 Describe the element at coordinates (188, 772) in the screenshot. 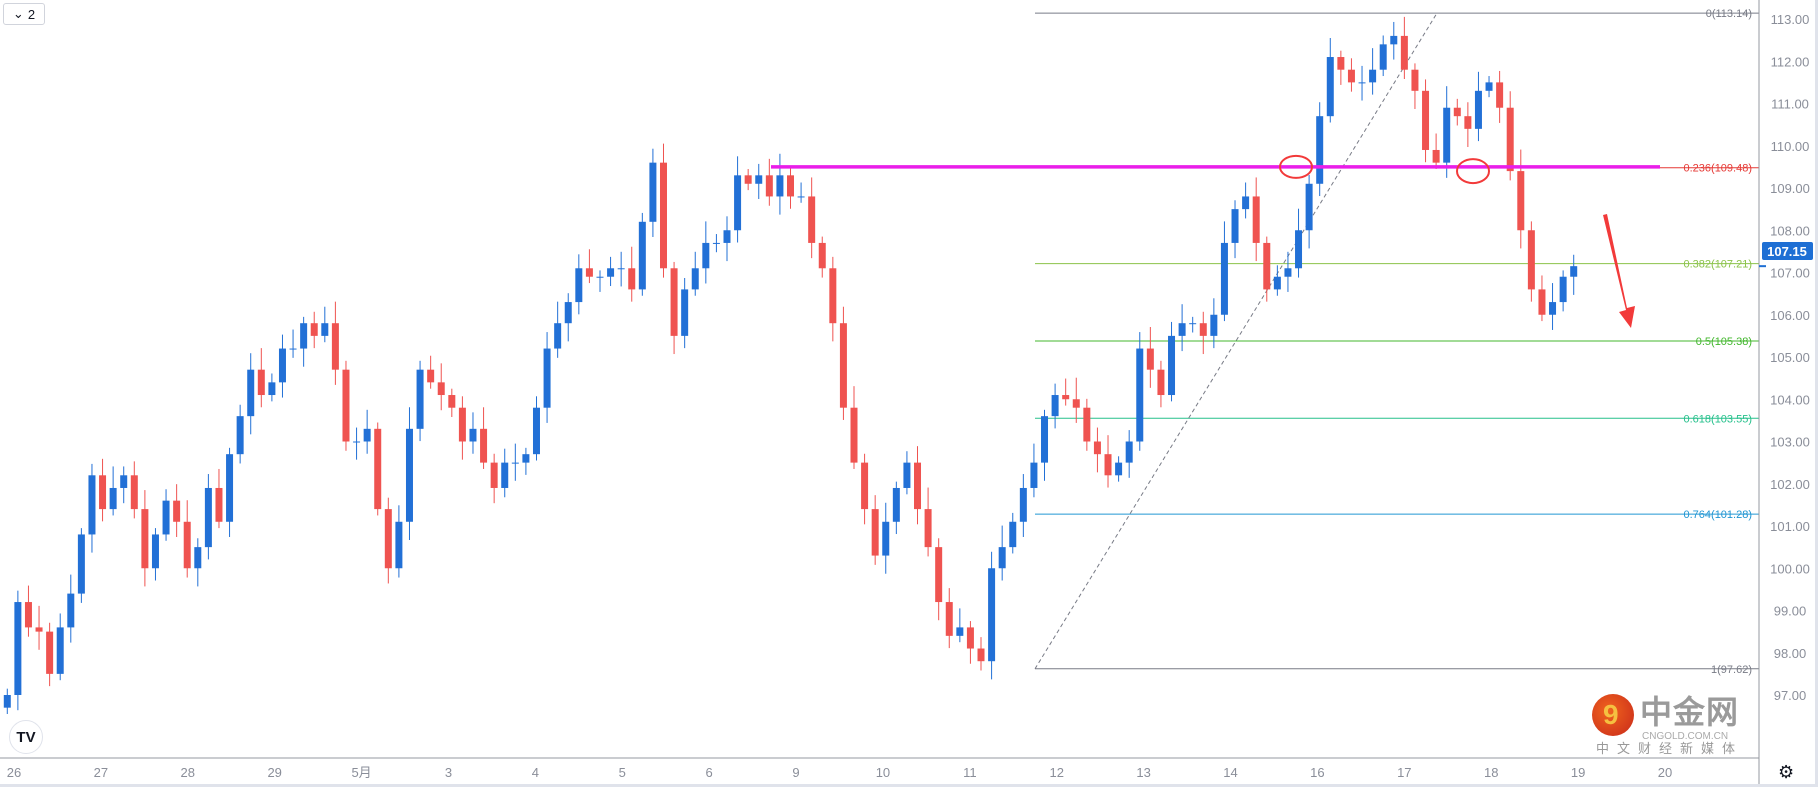

I see `time-tick-label: 28` at that location.